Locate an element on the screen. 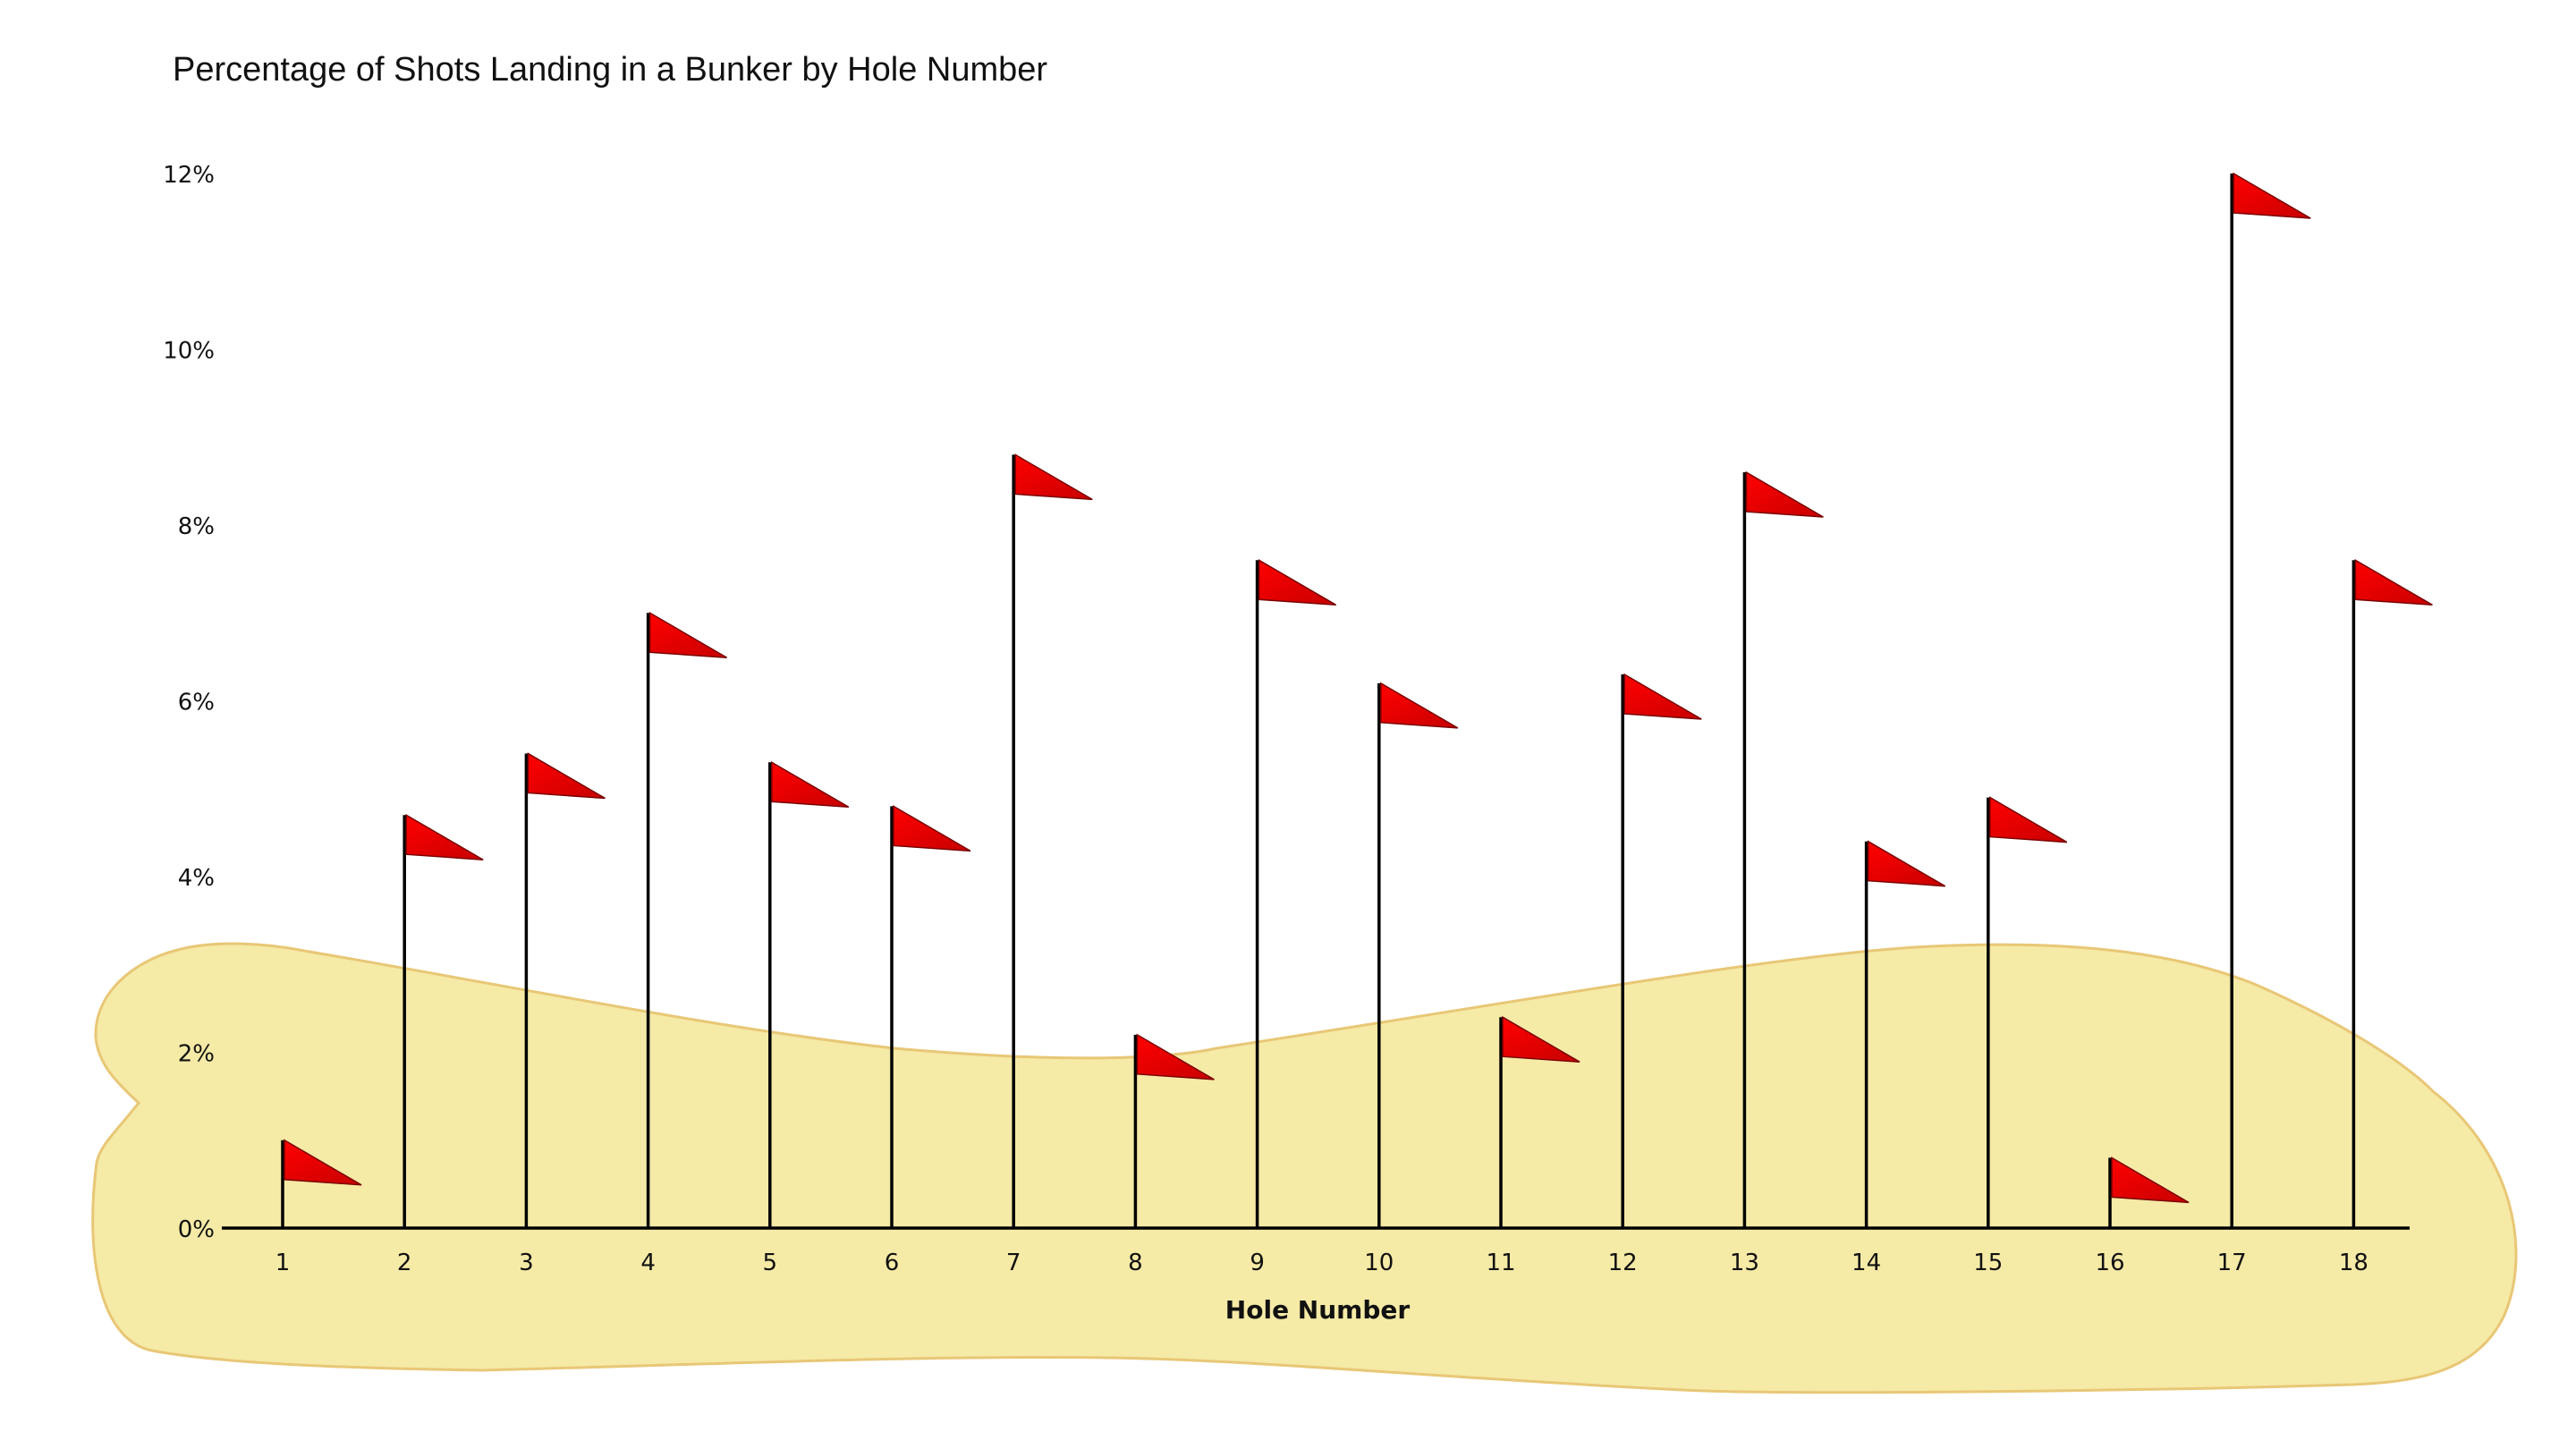 The width and height of the screenshot is (2576, 1449). x-tick-label: 8 is located at coordinates (1135, 1263).